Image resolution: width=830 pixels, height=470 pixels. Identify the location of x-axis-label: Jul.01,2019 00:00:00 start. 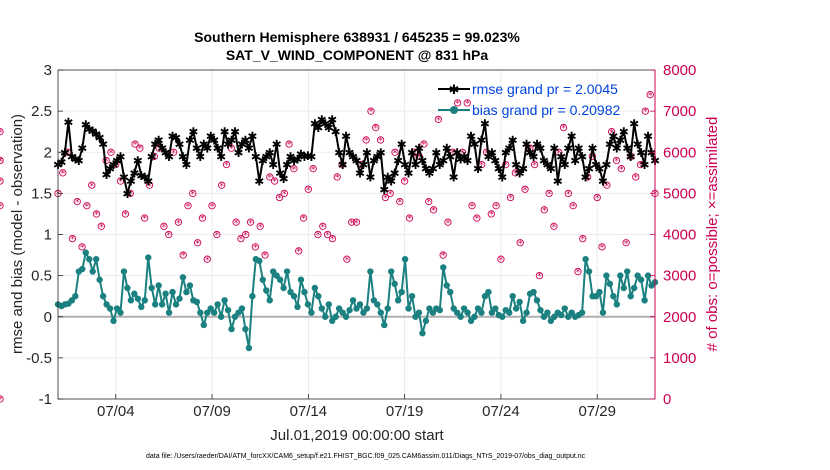
(357, 435).